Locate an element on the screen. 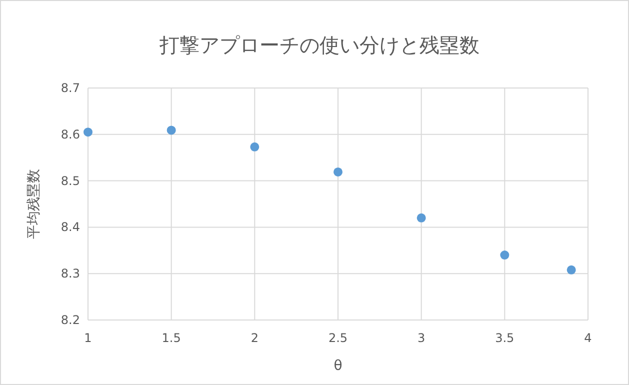  x-tick-label: 2.5 is located at coordinates (338, 338).